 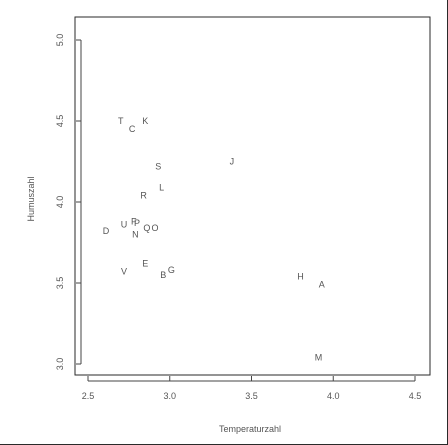 I want to click on y-axis: 3.0 3.5 4.0 4.5 5.0, so click(x=68, y=202).